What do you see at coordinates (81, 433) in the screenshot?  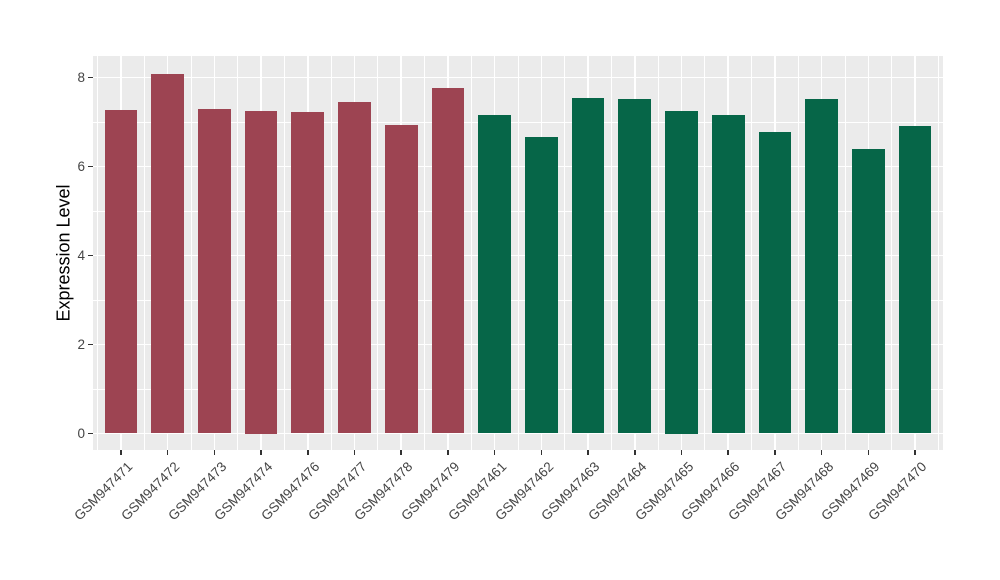 I see `y-tick-label-0: 0` at bounding box center [81, 433].